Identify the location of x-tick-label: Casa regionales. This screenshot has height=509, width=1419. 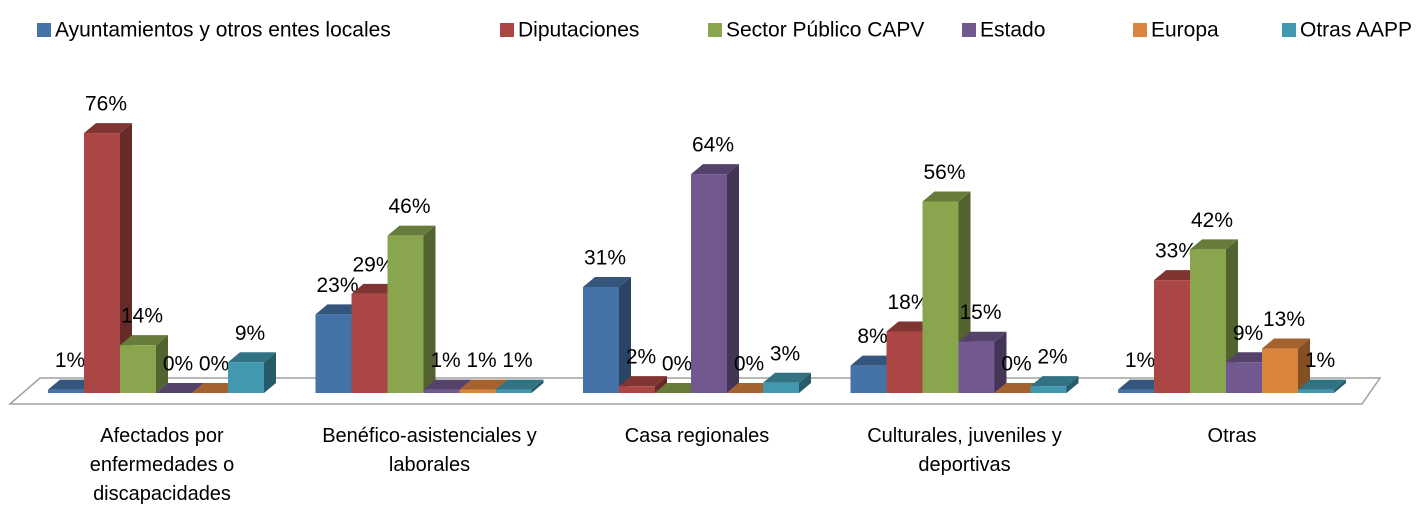
(697, 436).